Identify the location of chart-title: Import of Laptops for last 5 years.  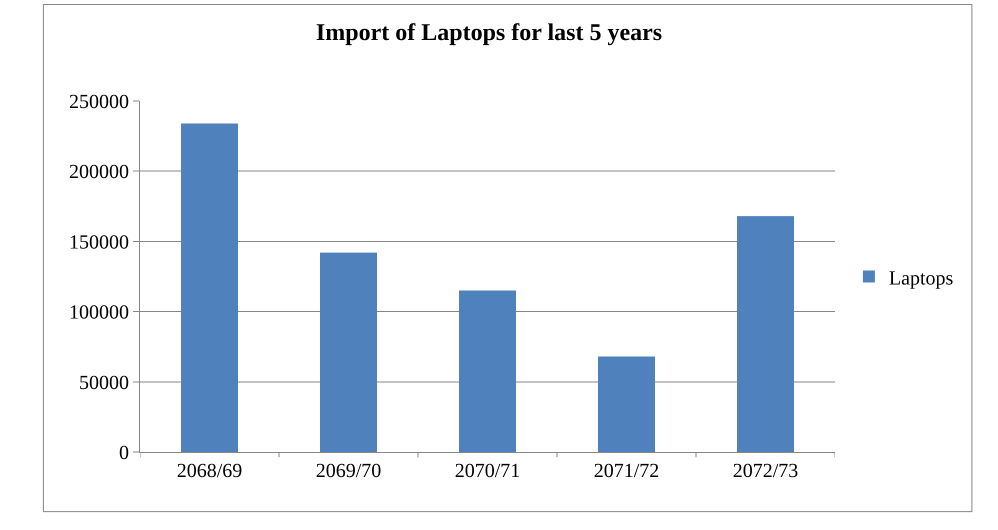
(489, 33).